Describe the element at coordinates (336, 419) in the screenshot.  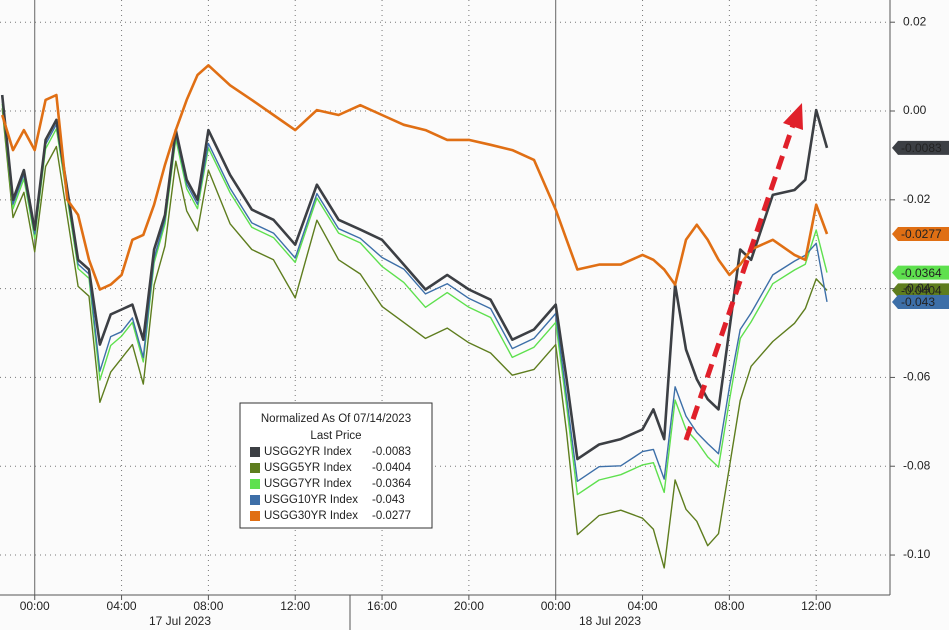
I see `legend-title: Normalized As Of 07/14/2023` at that location.